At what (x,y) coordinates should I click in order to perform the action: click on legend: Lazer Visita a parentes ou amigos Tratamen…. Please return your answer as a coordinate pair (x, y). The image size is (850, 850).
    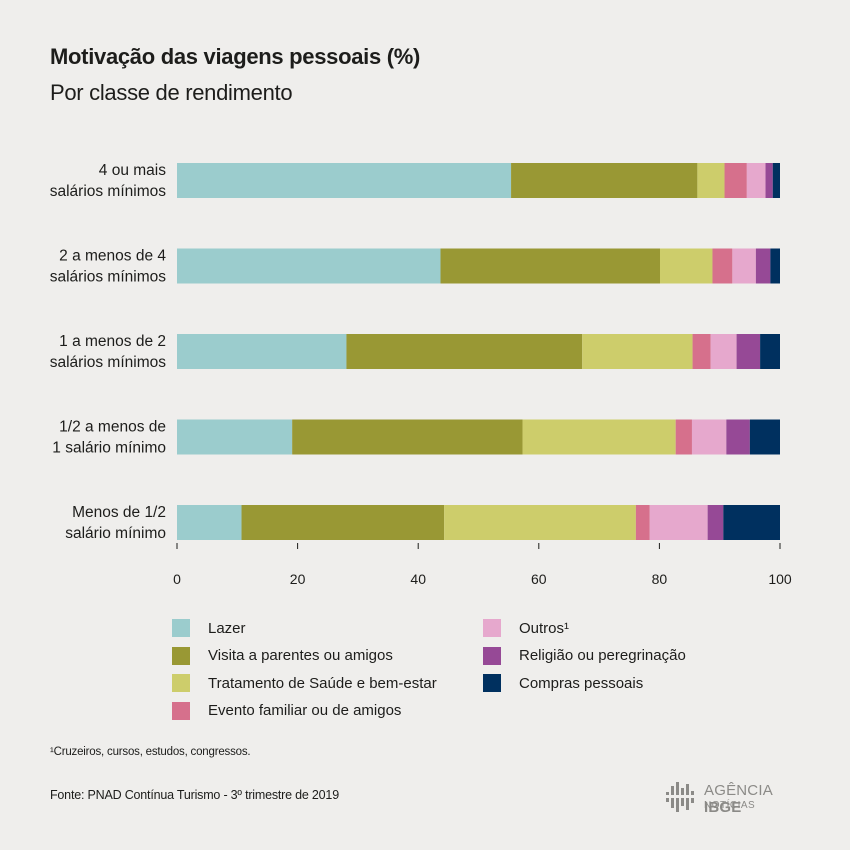
    Looking at the image, I should click on (462, 672).